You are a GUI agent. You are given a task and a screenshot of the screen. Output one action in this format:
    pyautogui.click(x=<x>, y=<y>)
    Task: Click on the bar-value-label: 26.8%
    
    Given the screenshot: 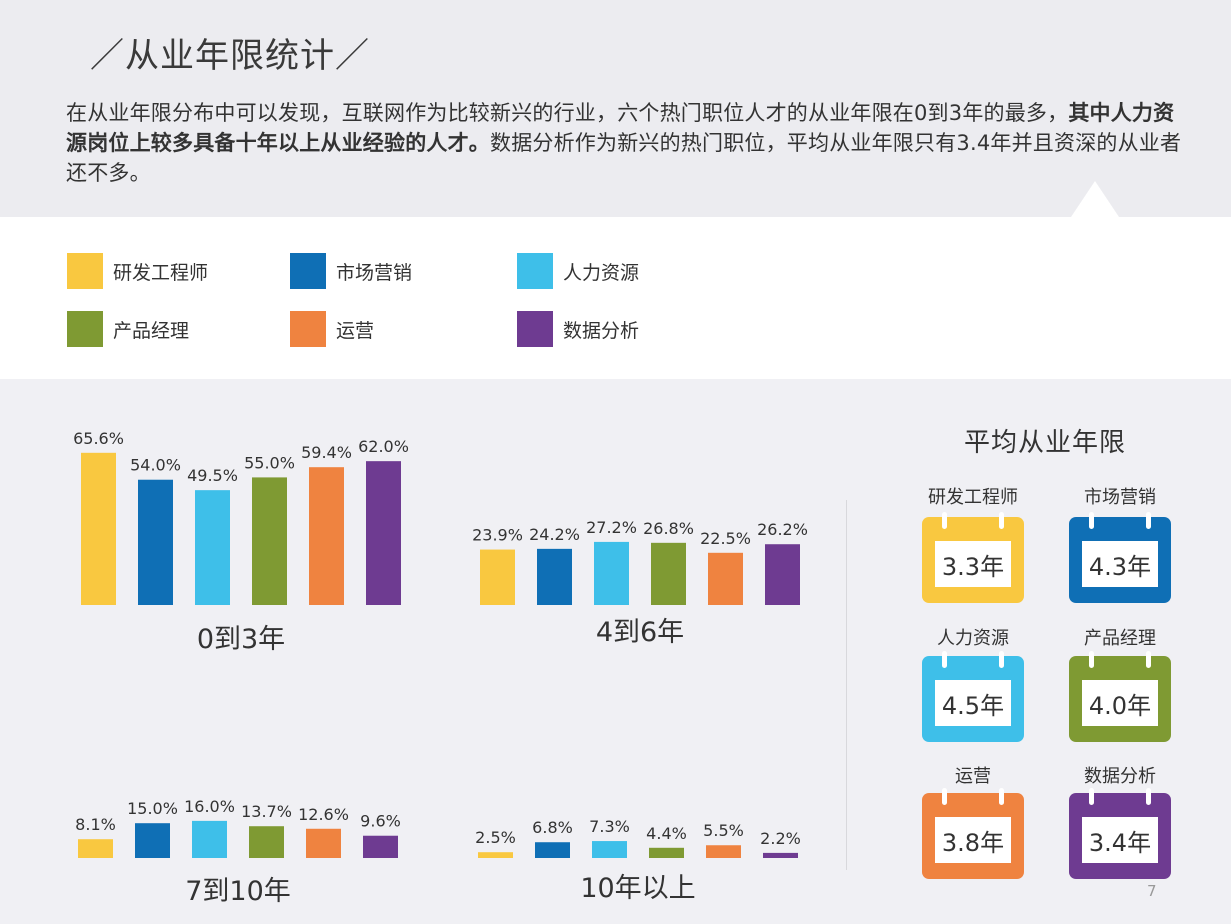 What is the action you would take?
    pyautogui.click(x=668, y=528)
    